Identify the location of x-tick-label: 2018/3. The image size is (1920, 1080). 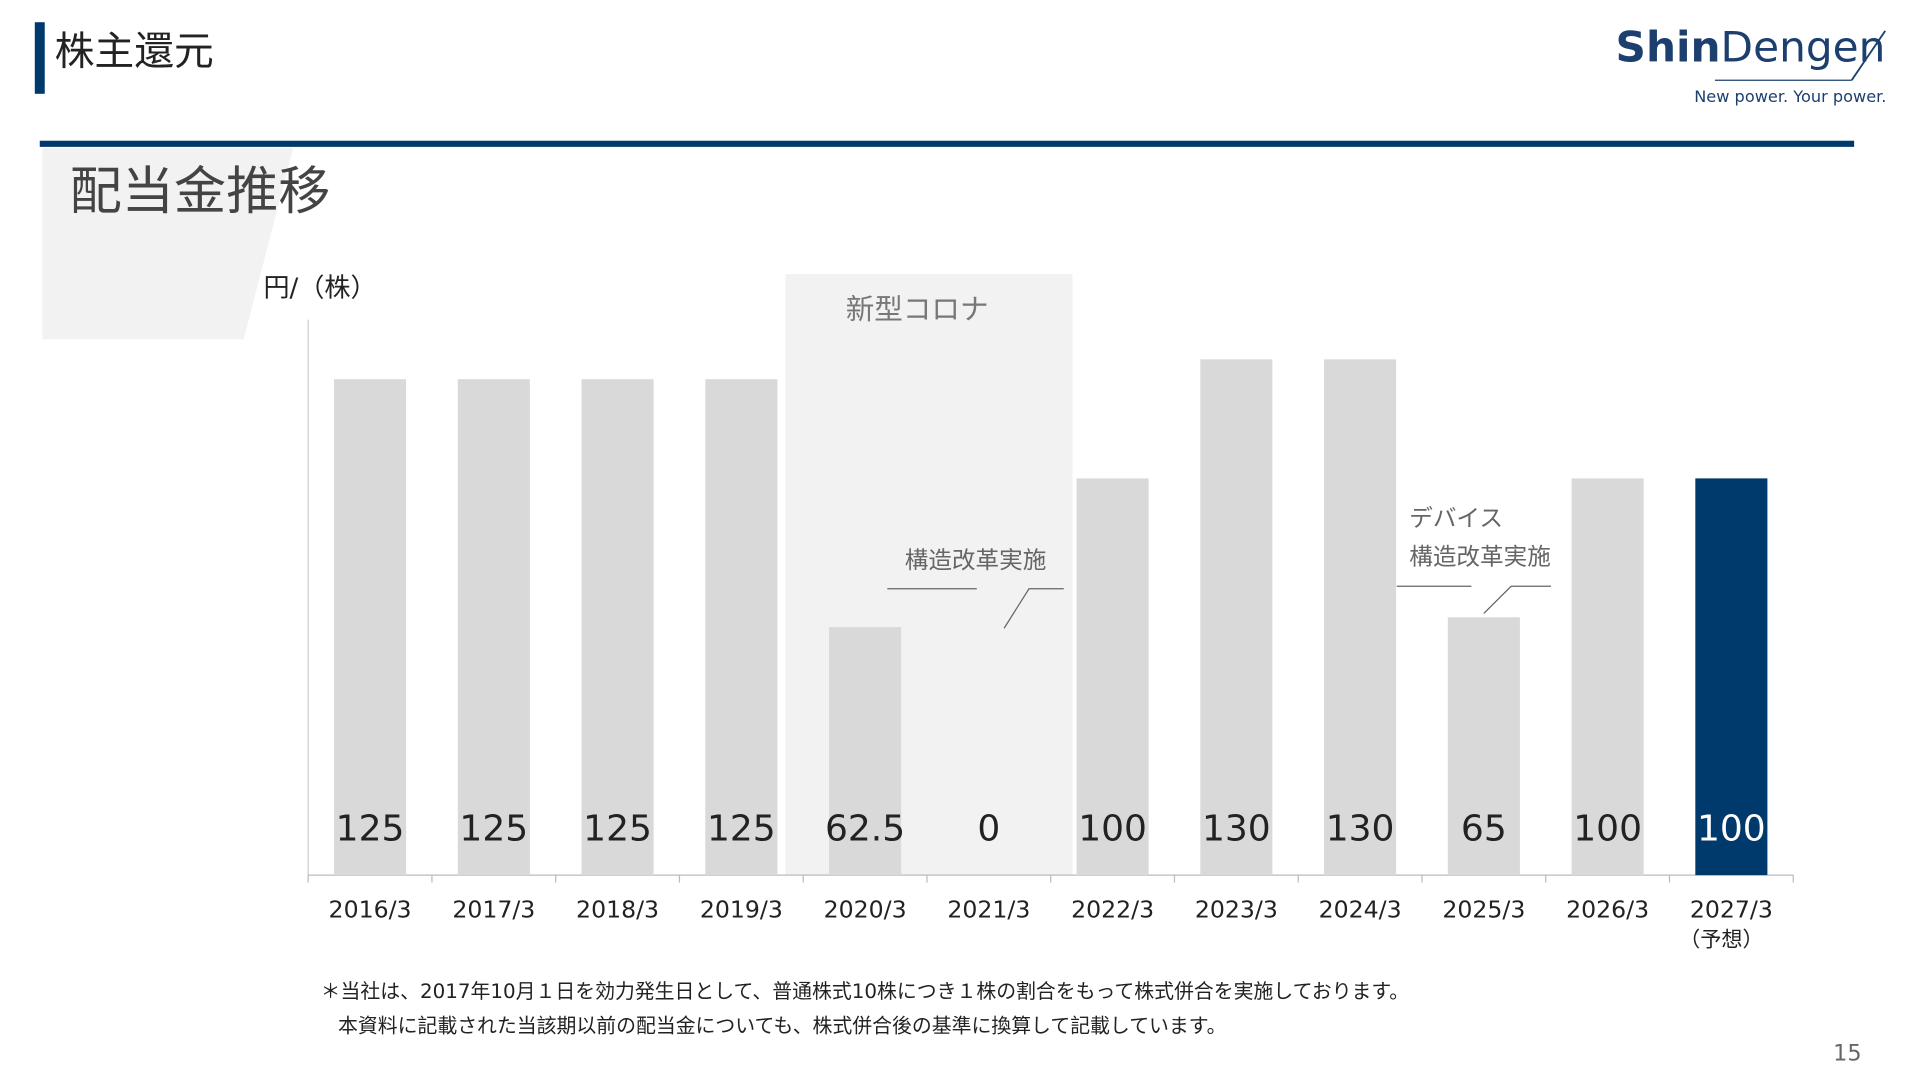
(617, 909).